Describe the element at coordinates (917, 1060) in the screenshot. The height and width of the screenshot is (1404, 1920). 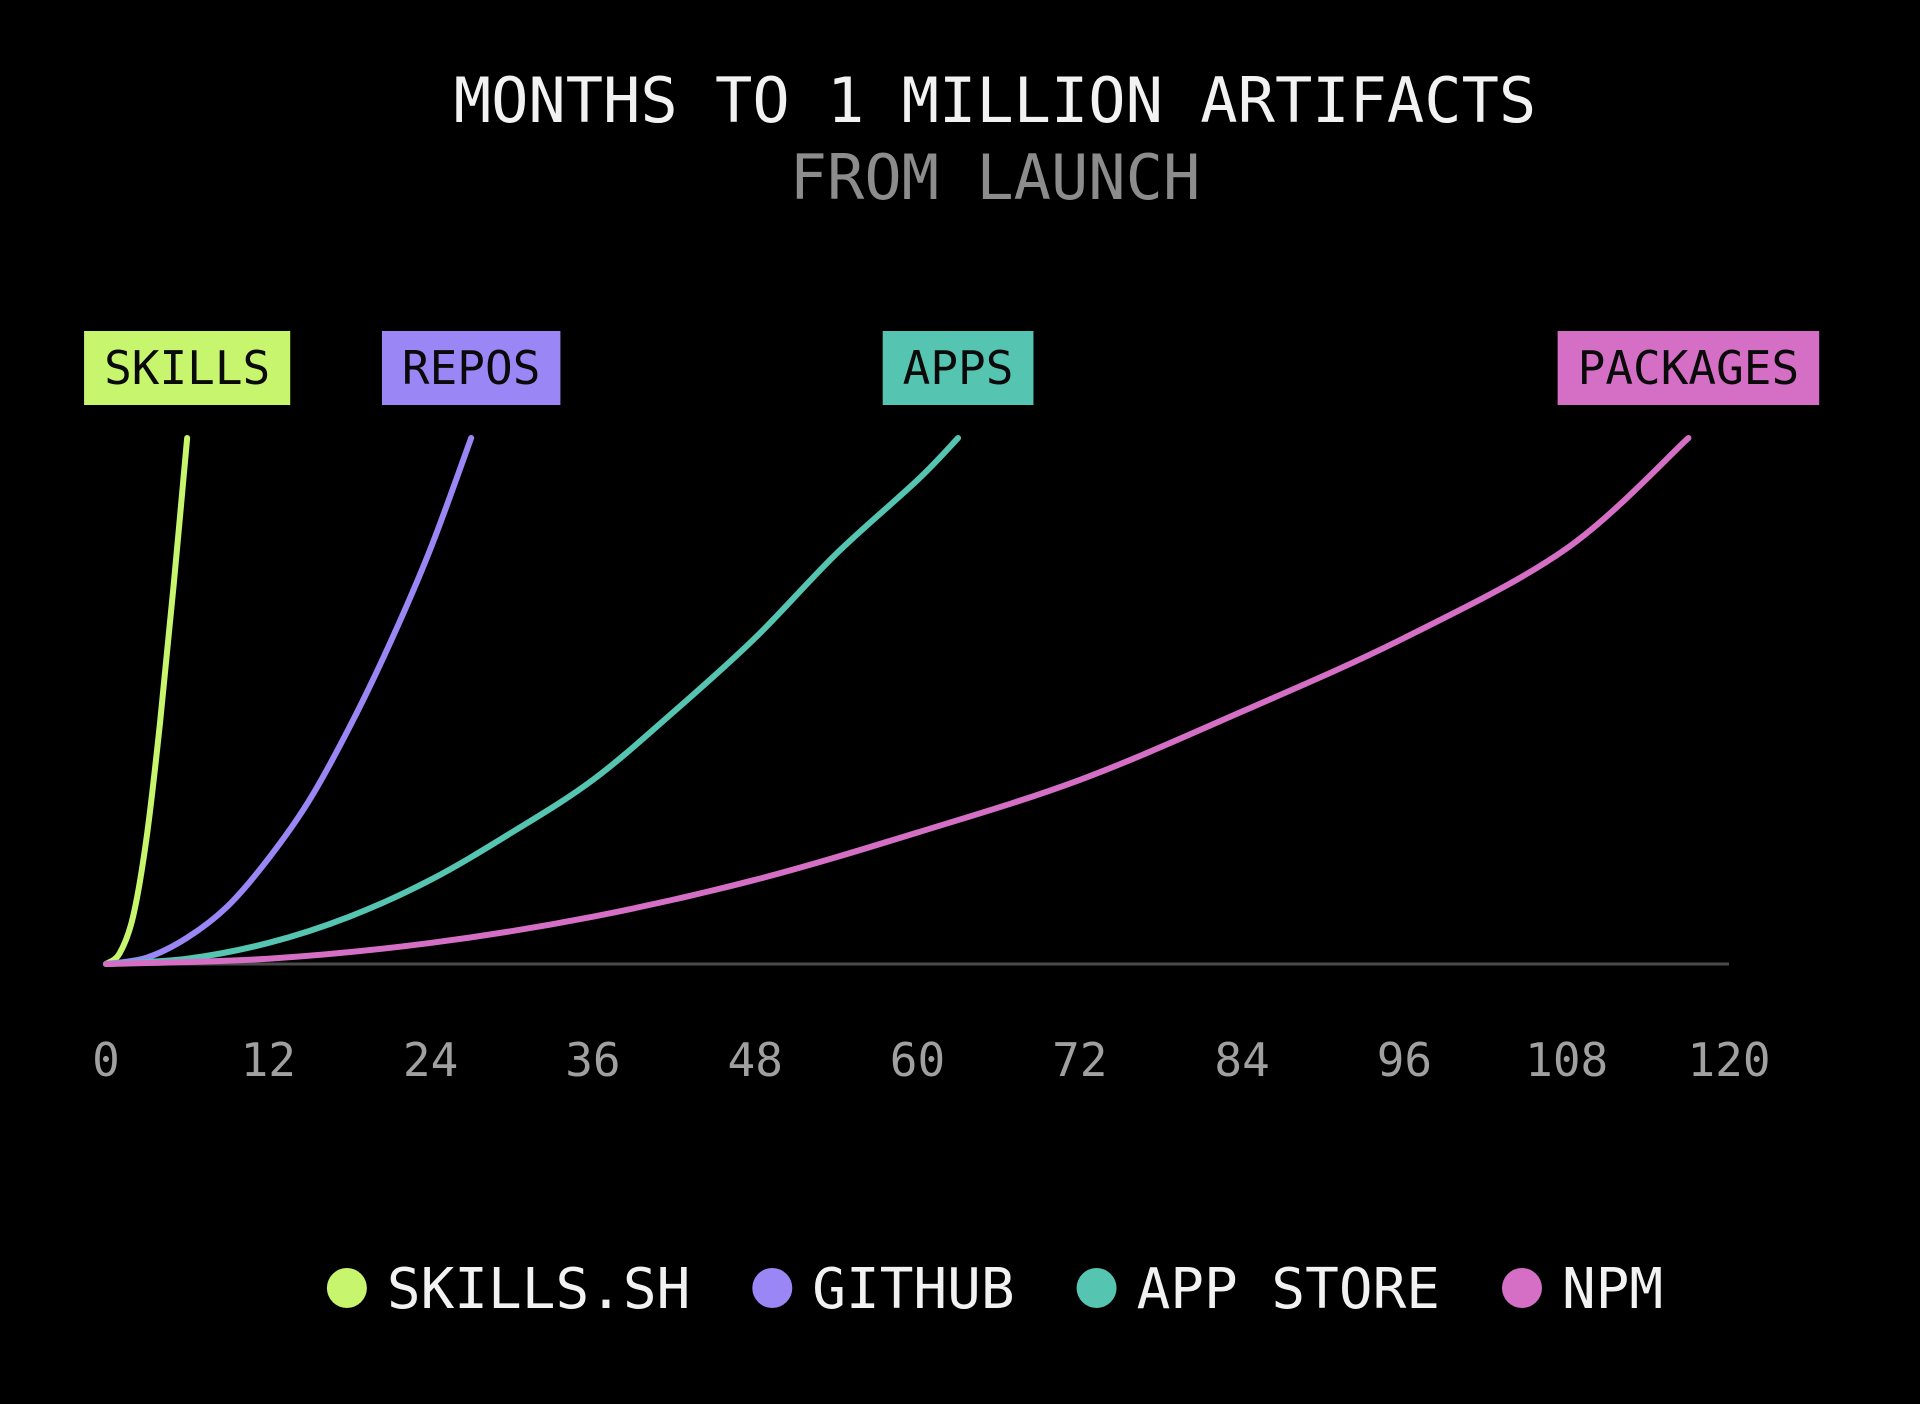
I see `x-tick-label: 60` at that location.